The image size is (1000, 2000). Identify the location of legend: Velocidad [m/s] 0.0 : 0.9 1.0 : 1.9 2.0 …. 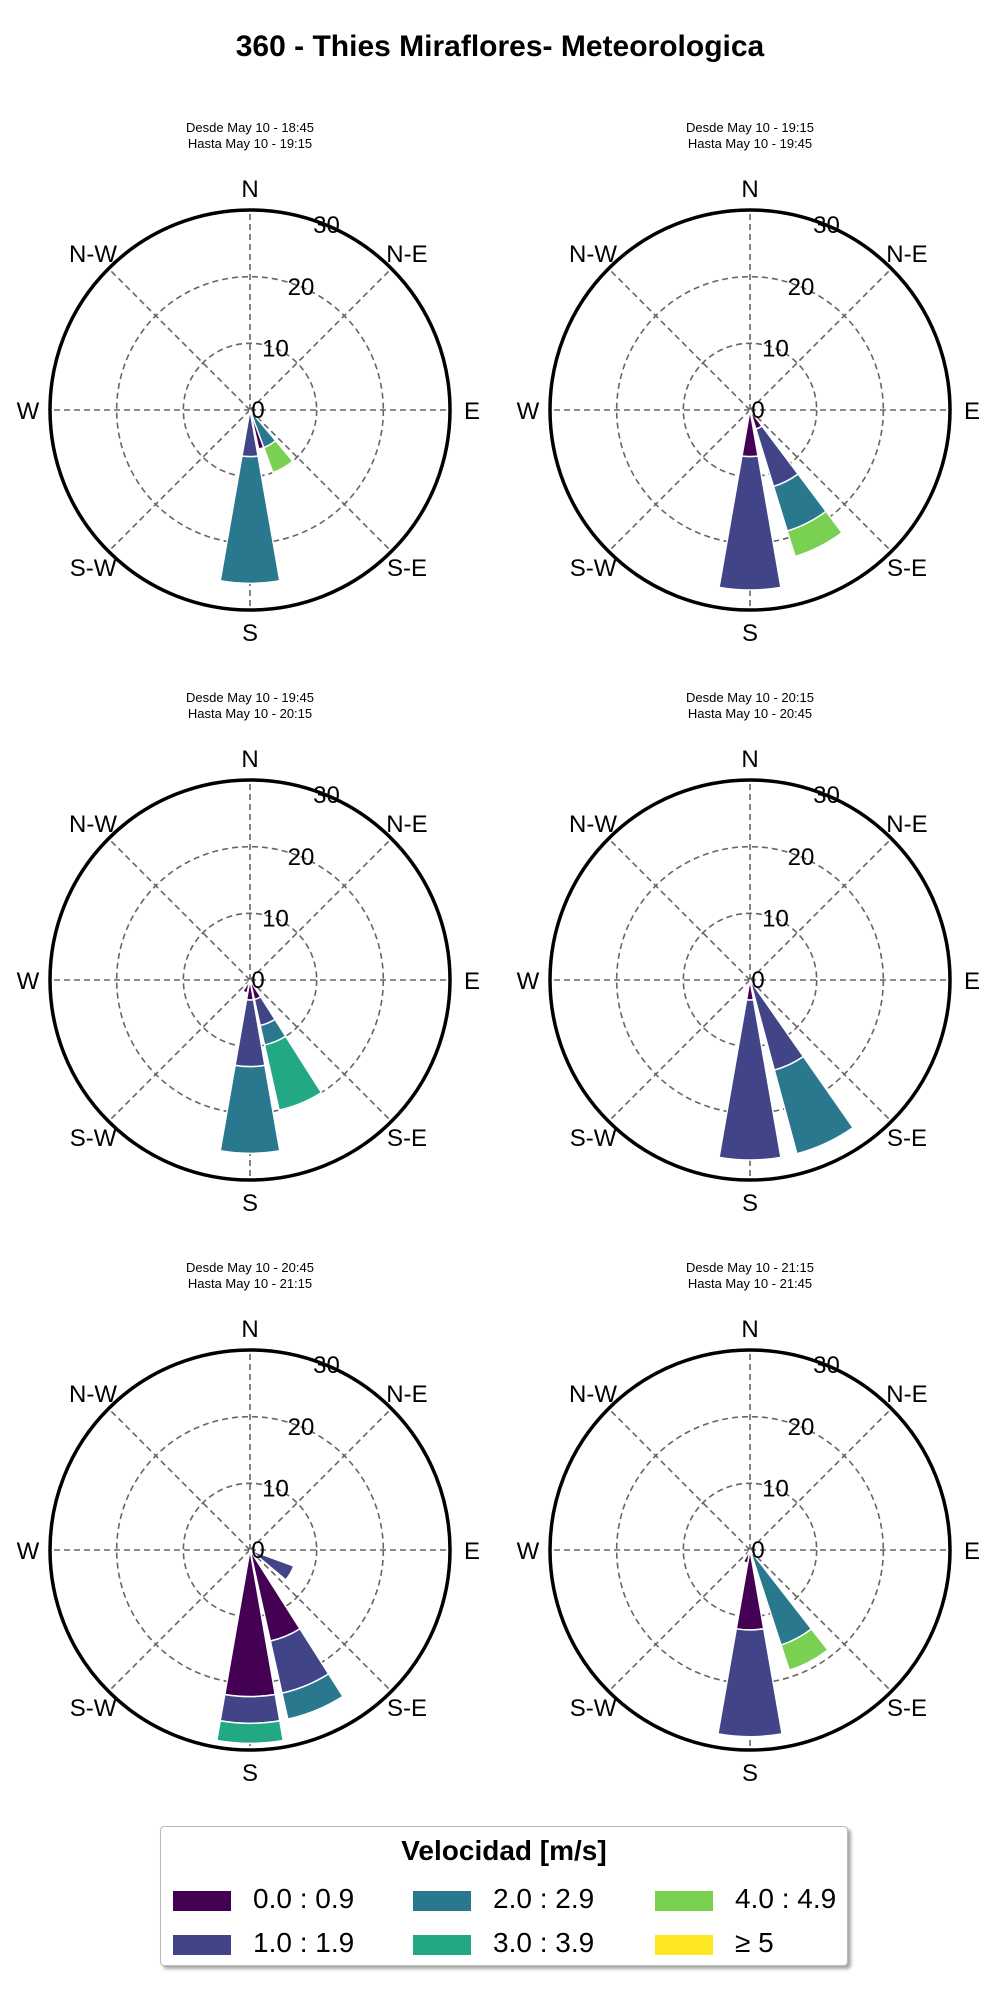
(504, 1896).